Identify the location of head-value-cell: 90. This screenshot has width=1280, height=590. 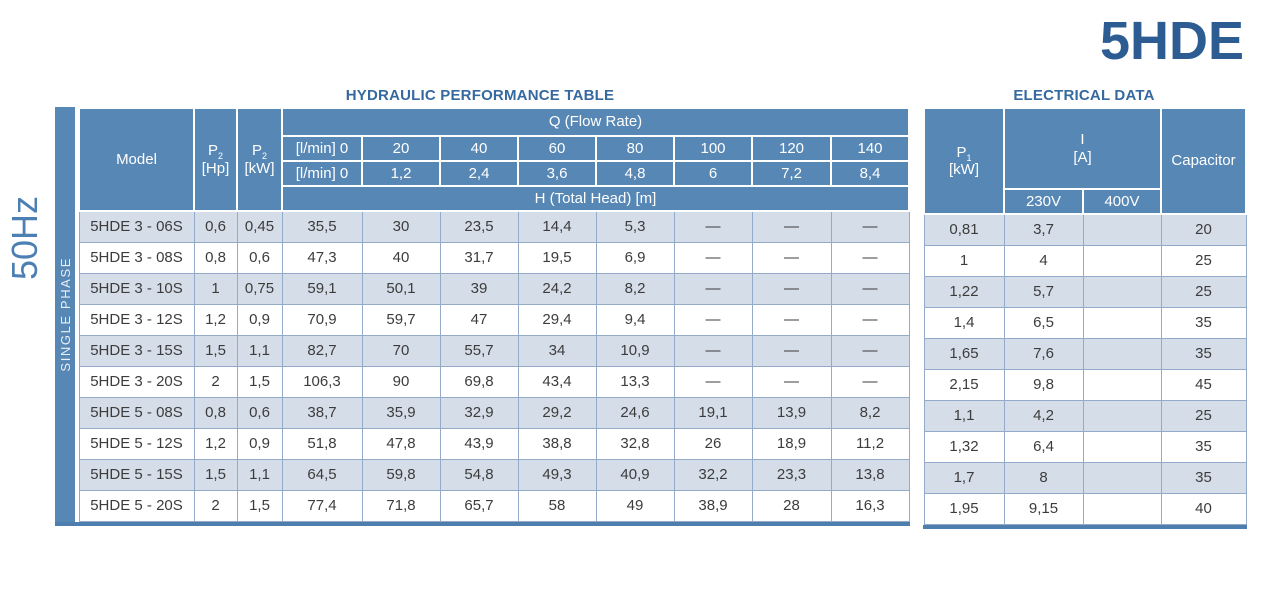
(401, 381).